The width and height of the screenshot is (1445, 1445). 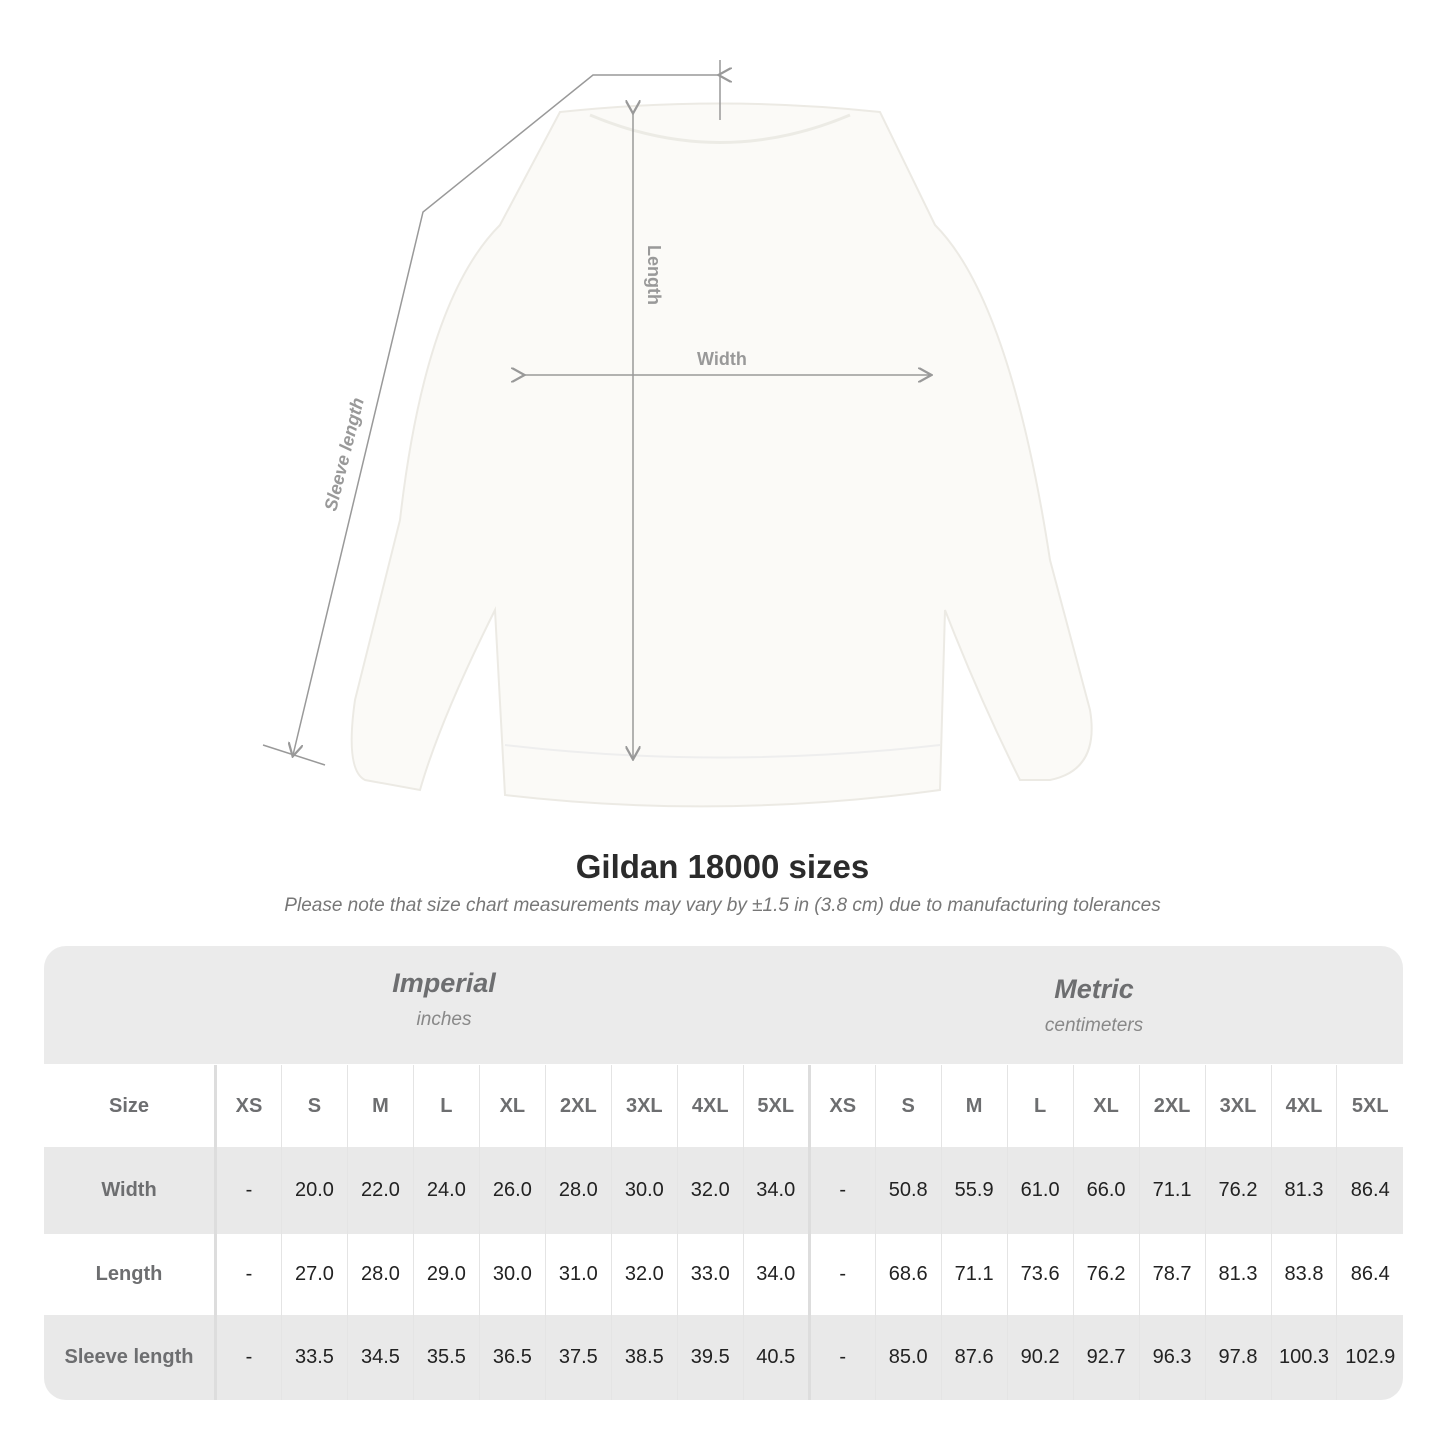 I want to click on row-label: Width, so click(x=130, y=1190).